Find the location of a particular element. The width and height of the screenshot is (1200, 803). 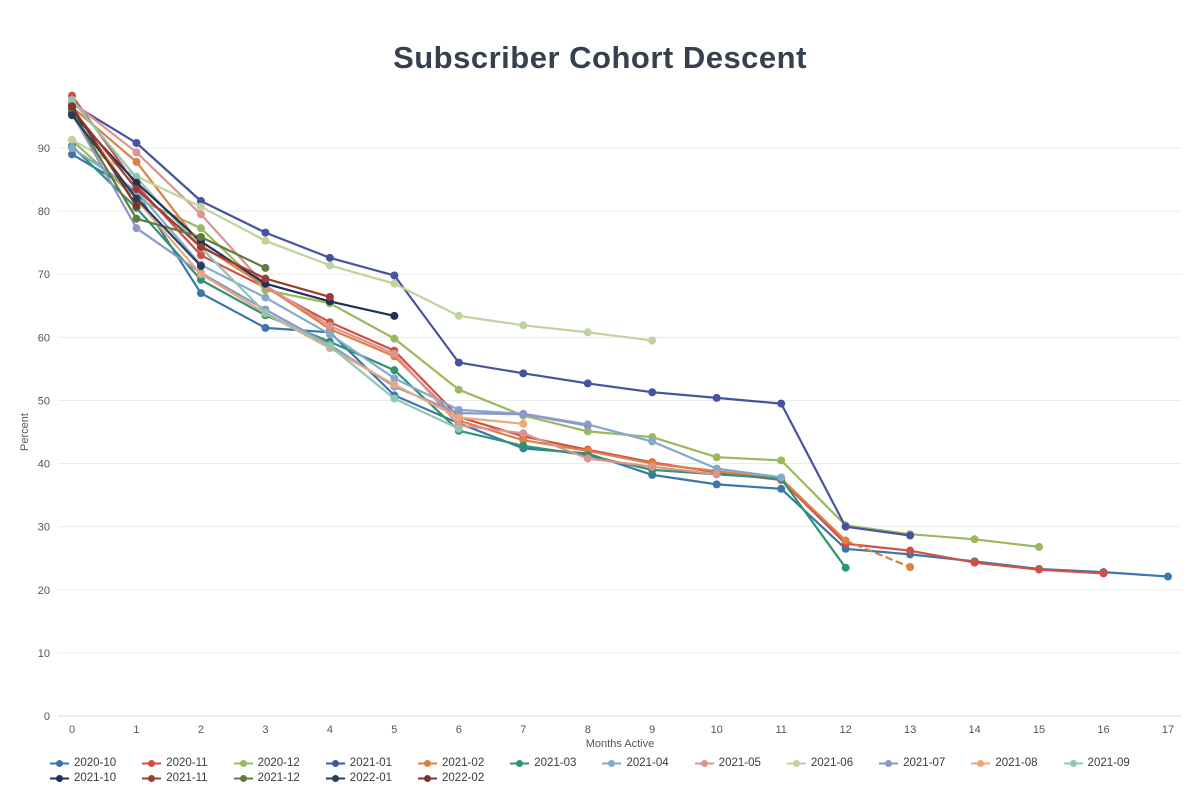

legend-item-2021-06: 2021-06 is located at coordinates (820, 763).